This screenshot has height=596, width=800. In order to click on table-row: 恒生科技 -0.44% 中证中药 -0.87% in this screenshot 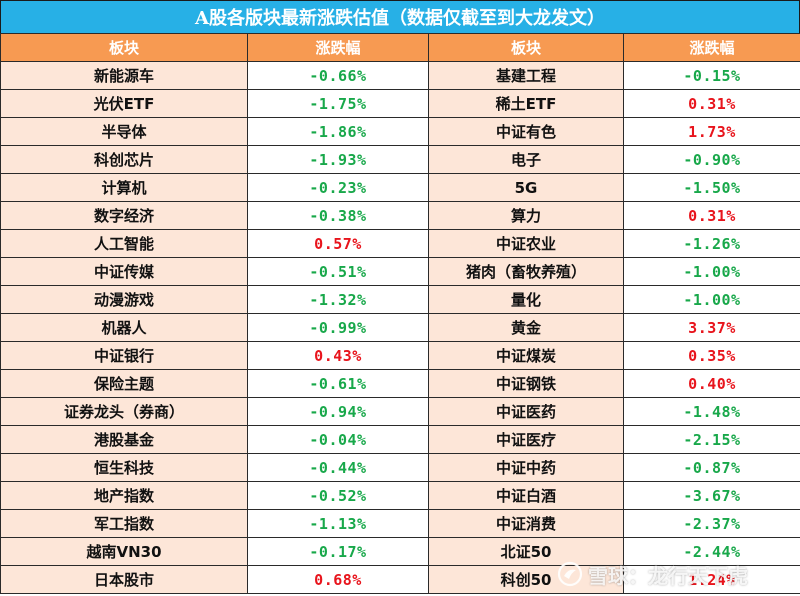, I will do `click(400, 467)`.